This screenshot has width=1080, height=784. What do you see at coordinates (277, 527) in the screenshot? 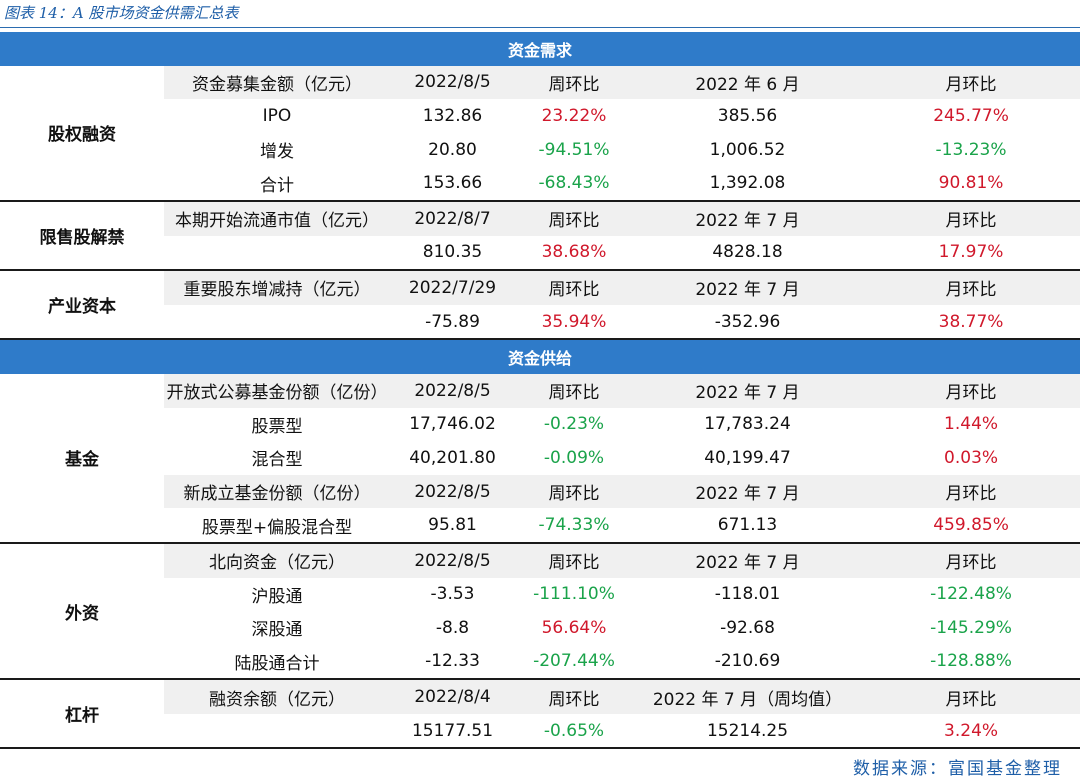
I see `metric-label: 股票型+偏股混合型` at bounding box center [277, 527].